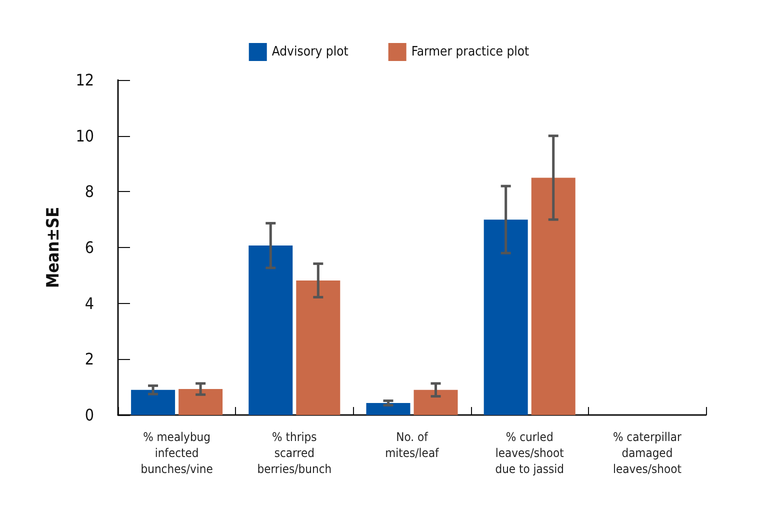 The image size is (778, 508). What do you see at coordinates (177, 453) in the screenshot?
I see `x-tick-label: % mealybug infected bunches/vine` at bounding box center [177, 453].